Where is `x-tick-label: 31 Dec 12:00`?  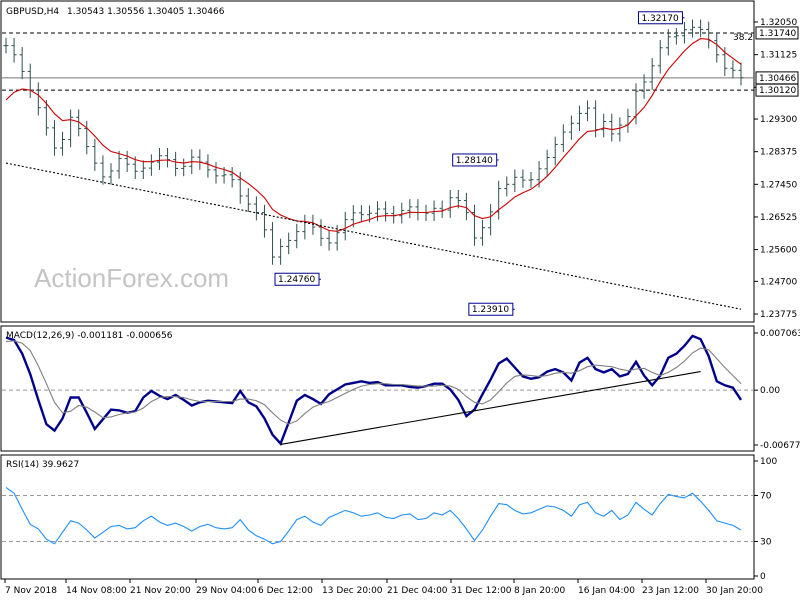 x-tick-label: 31 Dec 12:00 is located at coordinates (481, 591).